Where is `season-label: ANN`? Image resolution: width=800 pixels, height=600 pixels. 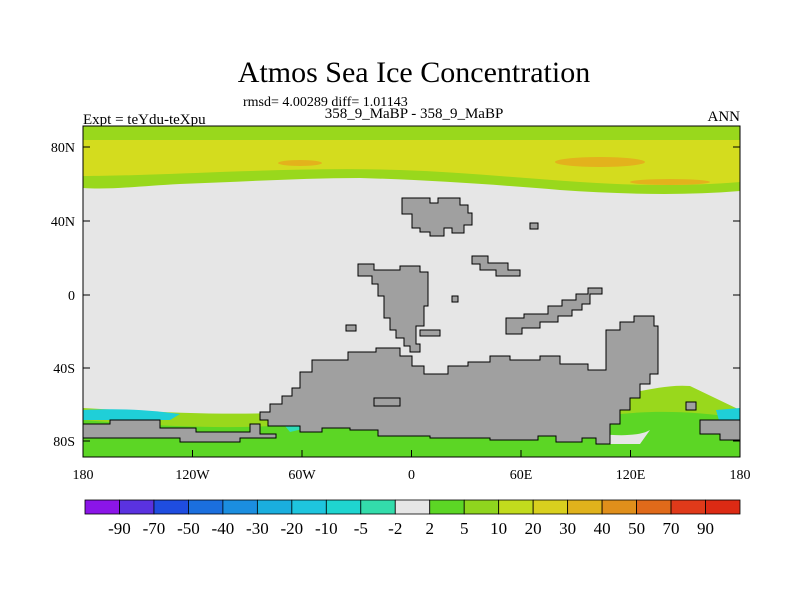
season-label: ANN is located at coordinates (724, 117).